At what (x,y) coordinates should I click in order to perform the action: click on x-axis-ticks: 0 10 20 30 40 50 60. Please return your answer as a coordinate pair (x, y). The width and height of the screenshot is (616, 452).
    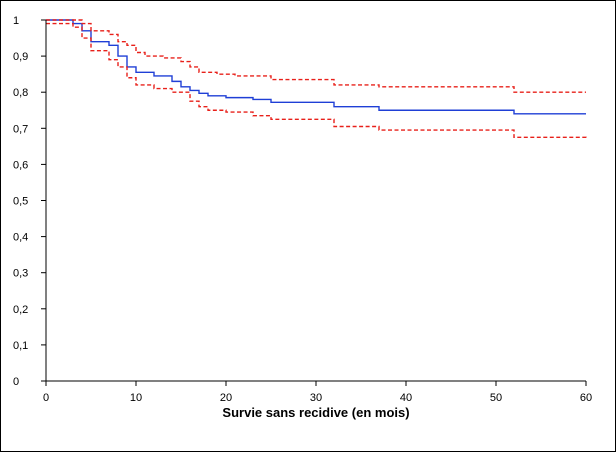
    Looking at the image, I should click on (317, 392).